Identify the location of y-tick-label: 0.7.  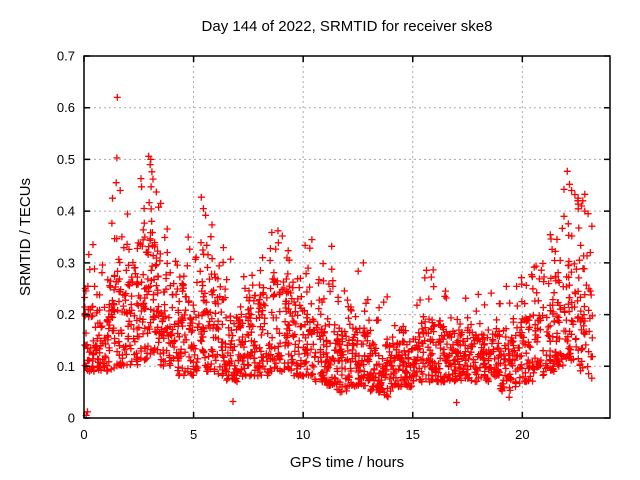
(66, 56).